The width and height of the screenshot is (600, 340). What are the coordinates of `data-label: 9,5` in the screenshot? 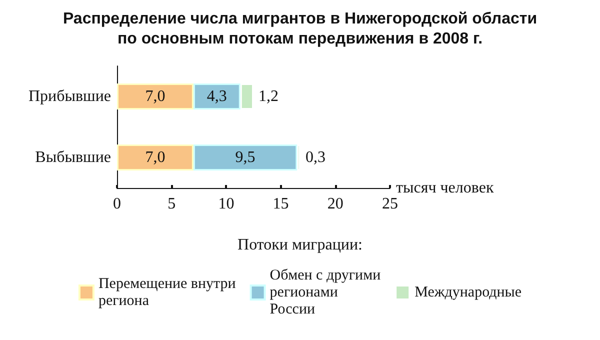 It's located at (245, 157).